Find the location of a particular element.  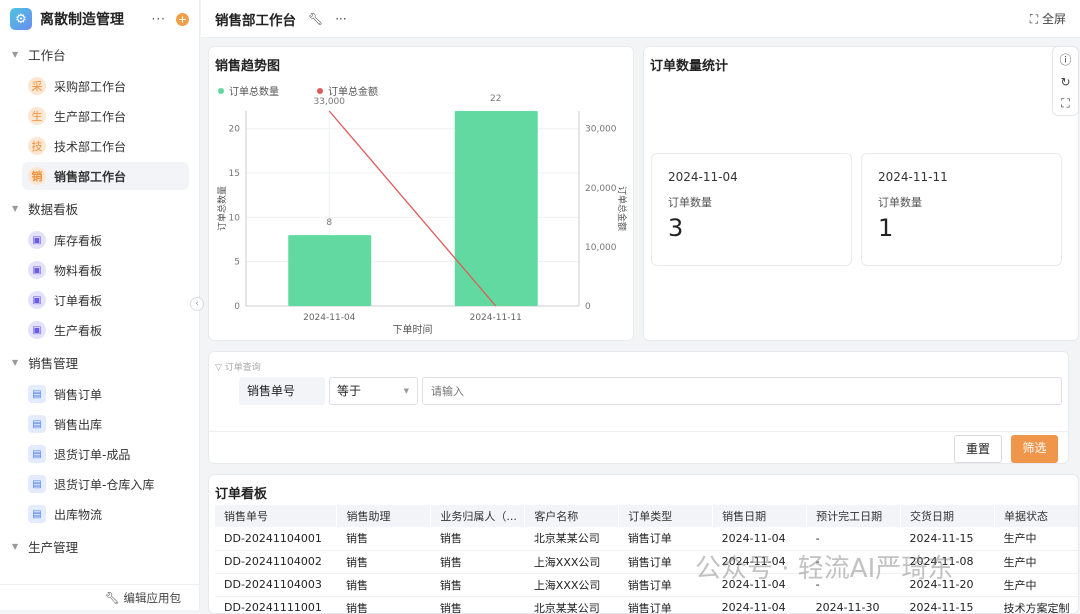

column-header: 客户名称 is located at coordinates (572, 516).